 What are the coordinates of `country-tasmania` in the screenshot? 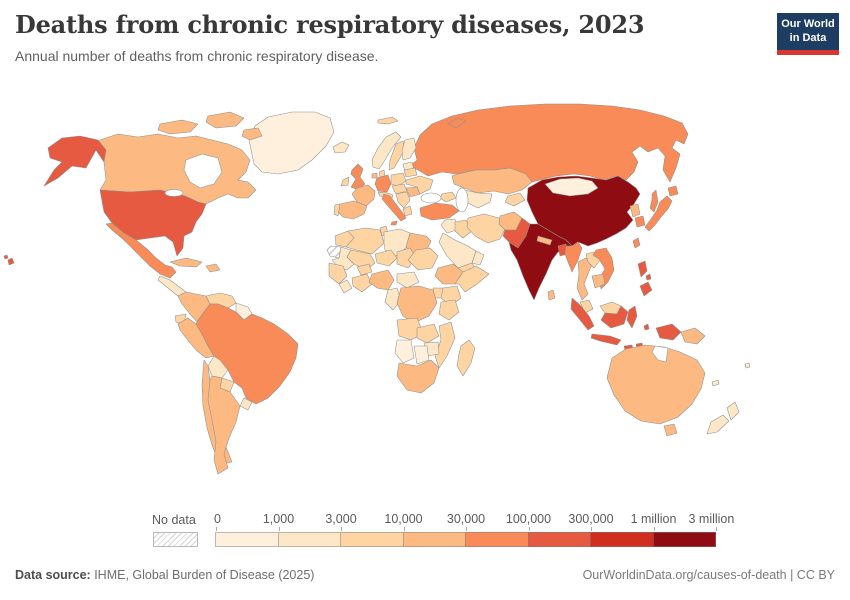 It's located at (670, 430).